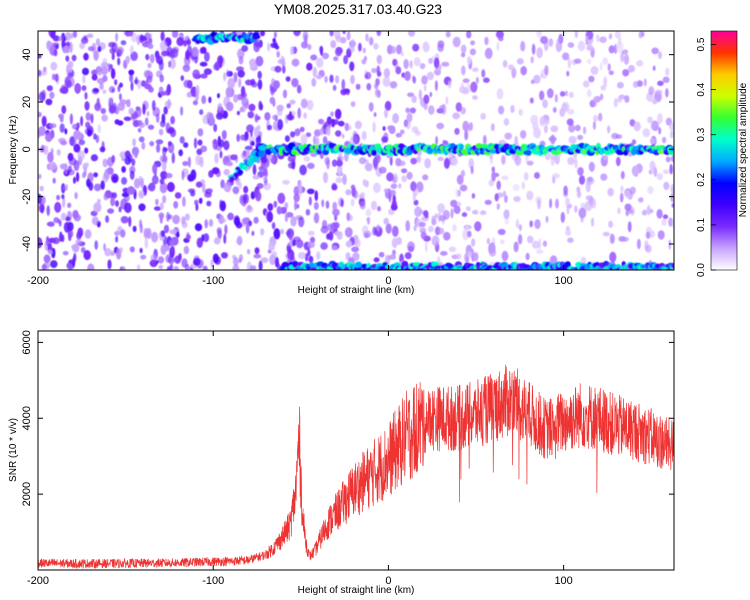 The image size is (750, 600). Describe the element at coordinates (701, 89) in the screenshot. I see `colorbar-tick-label: 0.4` at that location.